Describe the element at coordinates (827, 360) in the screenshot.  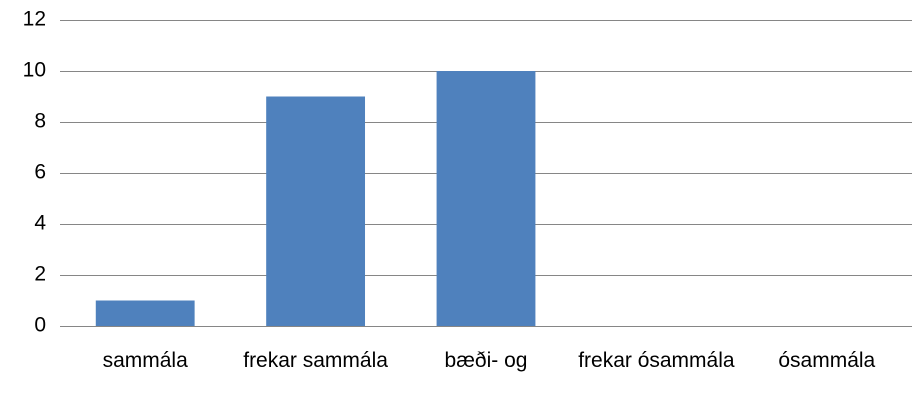
I see `x-tick-label: ósammála` at that location.